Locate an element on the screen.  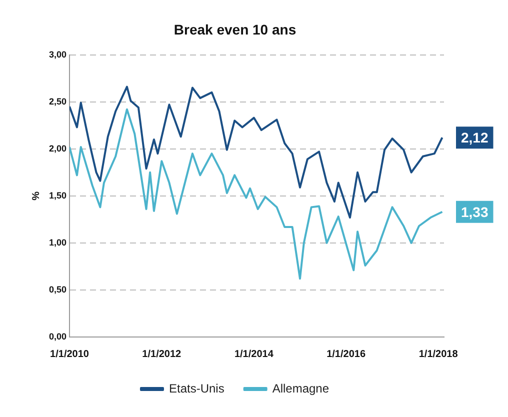
y-tick-label: 0,00 is located at coordinates (57, 336).